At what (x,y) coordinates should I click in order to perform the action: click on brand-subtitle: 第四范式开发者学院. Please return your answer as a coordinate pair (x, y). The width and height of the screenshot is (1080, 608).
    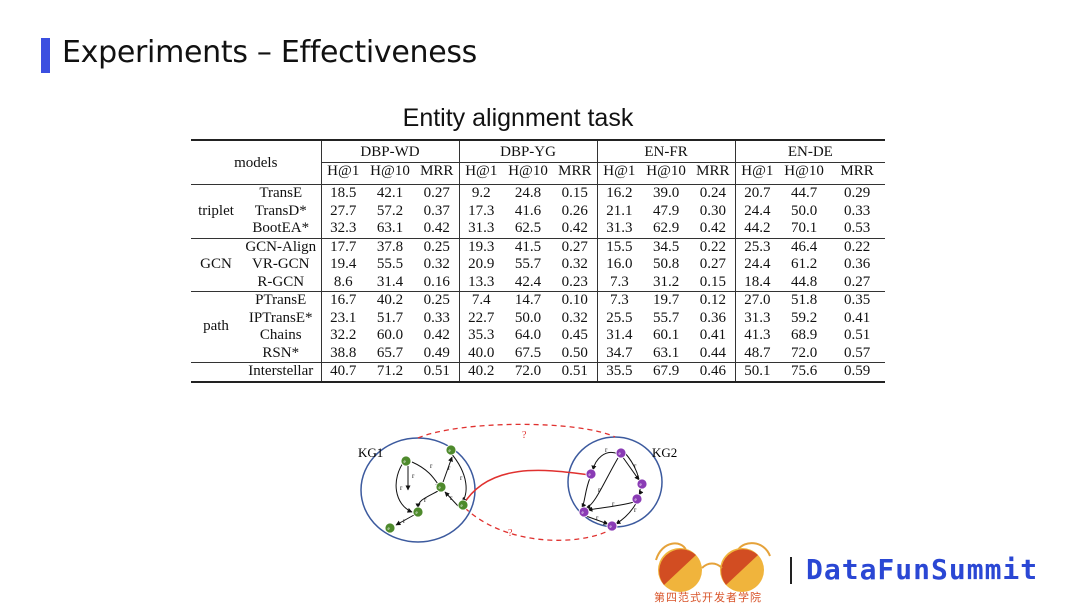
    Looking at the image, I should click on (708, 597).